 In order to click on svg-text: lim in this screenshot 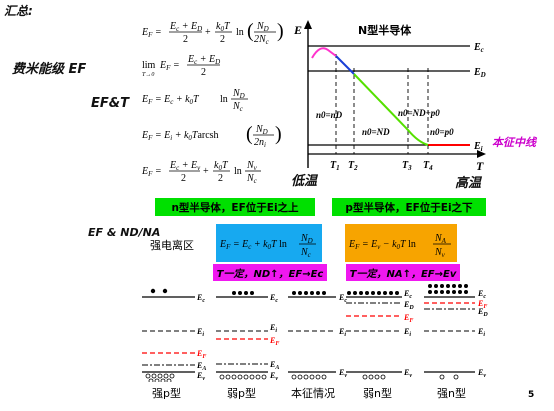, I will do `click(149, 65)`.